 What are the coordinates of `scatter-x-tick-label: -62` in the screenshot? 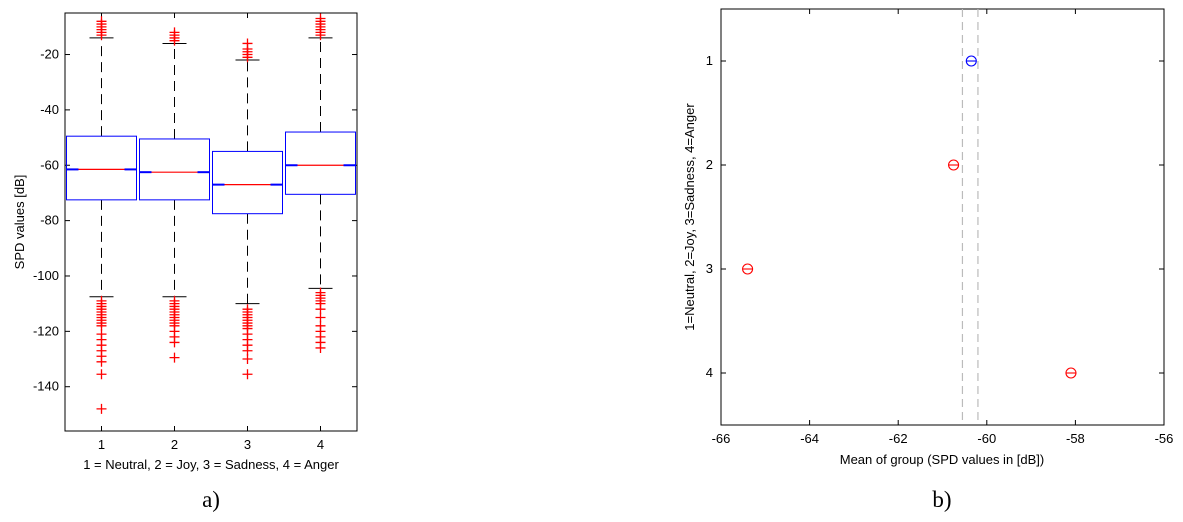 It's located at (898, 438).